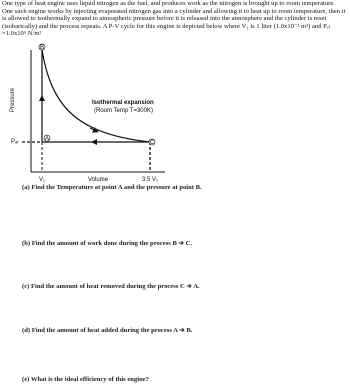 The image size is (350, 390). Describe the element at coordinates (15, 142) in the screenshot. I see `pressure-label: Pₐₜ` at that location.